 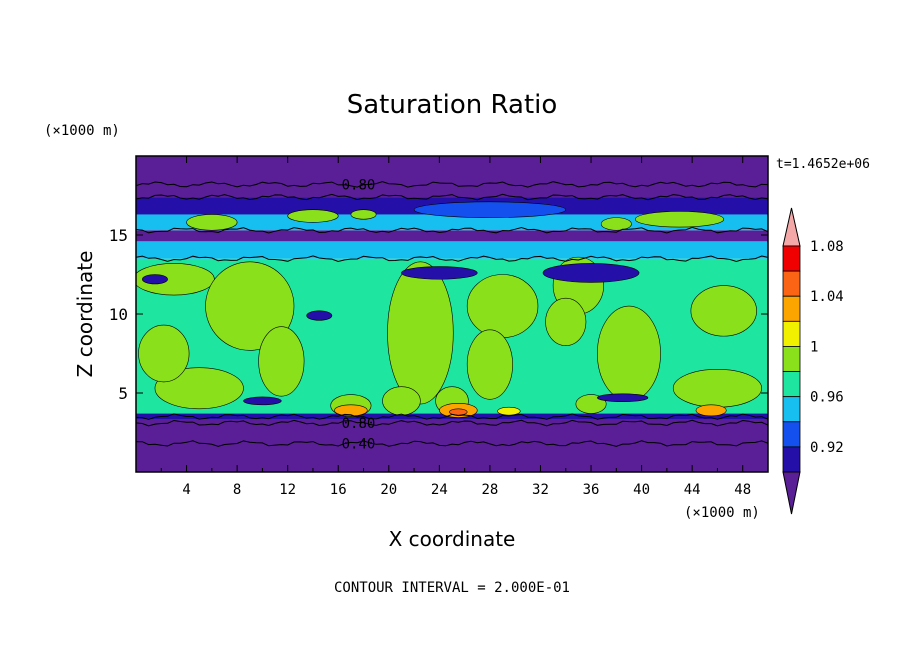 I want to click on colorbar-tick-label: 1.04, so click(x=827, y=297).